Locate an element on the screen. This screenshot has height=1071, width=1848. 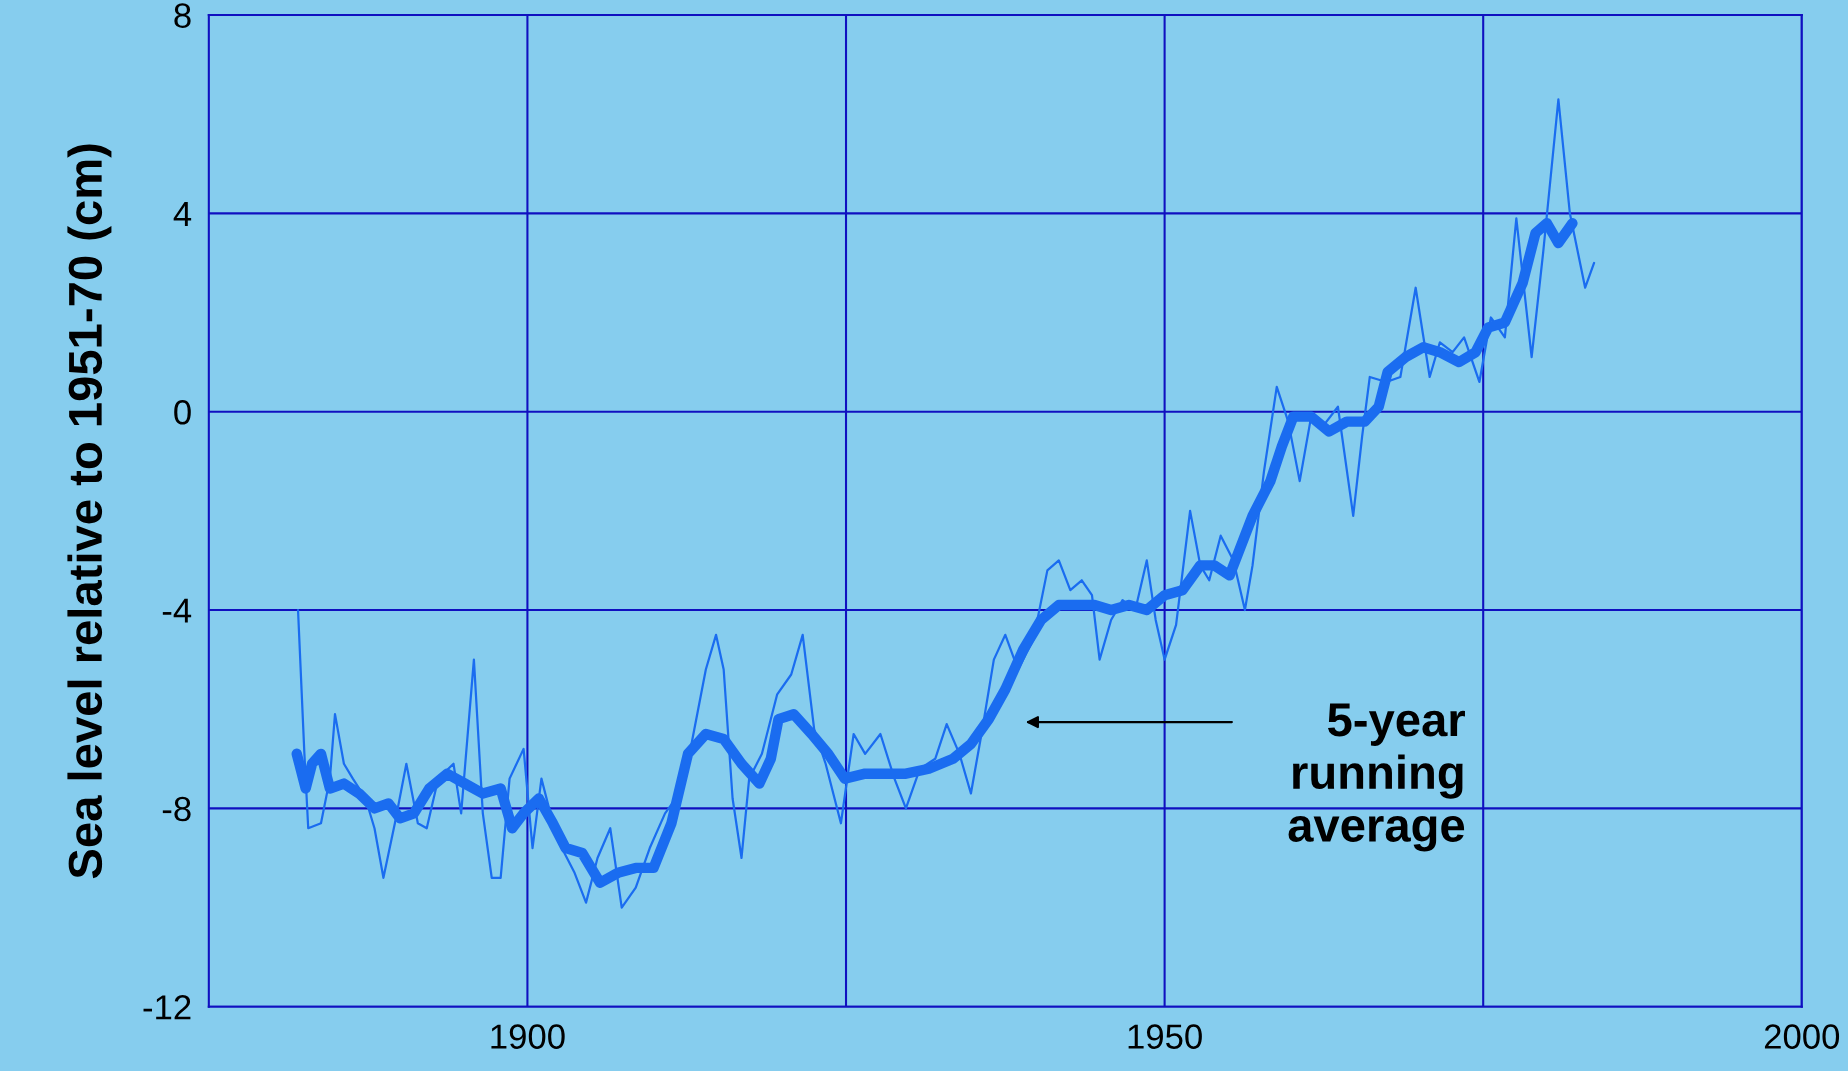
x-tick-label: 1900 is located at coordinates (528, 1036).